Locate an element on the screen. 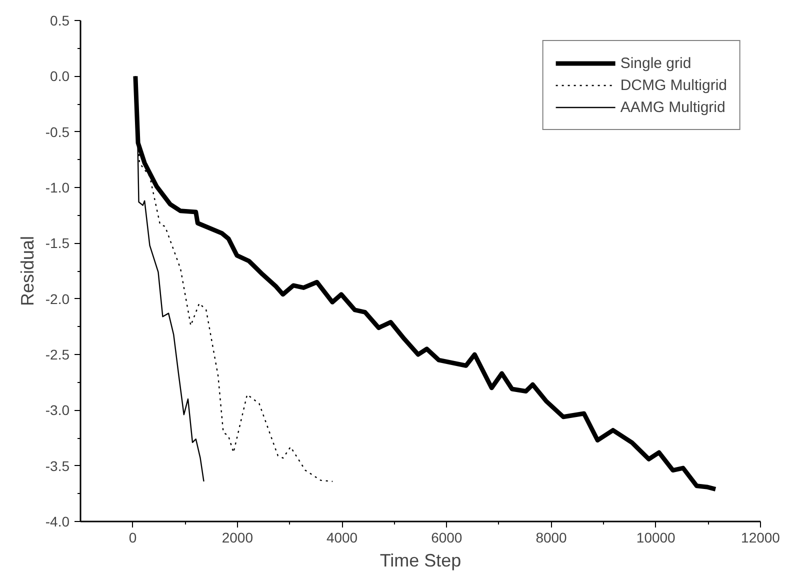 This screenshot has width=790, height=581. x-axis-title: Time Step is located at coordinates (421, 560).